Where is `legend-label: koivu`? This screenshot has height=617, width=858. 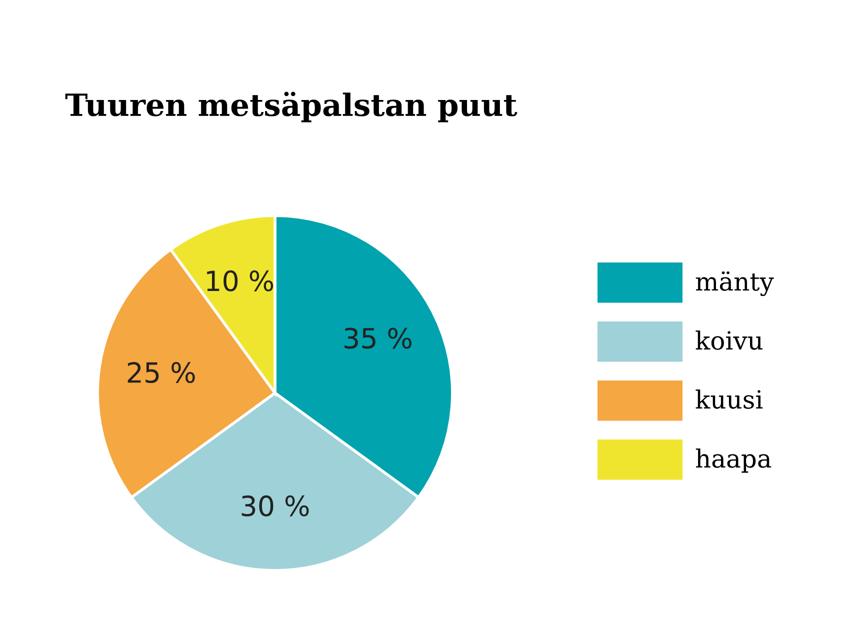 legend-label: koivu is located at coordinates (729, 340).